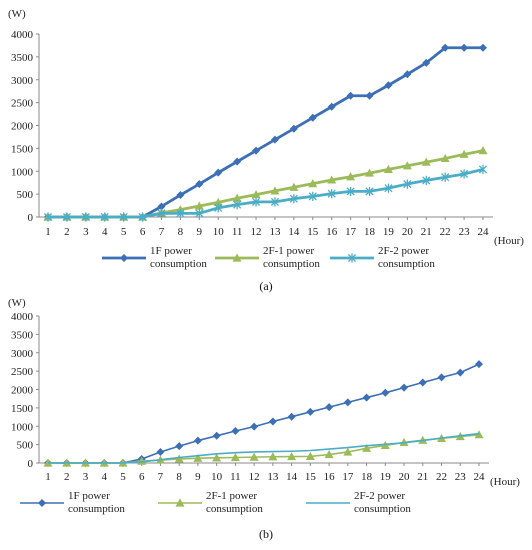  Describe the element at coordinates (198, 477) in the screenshot. I see `x-tick-label: 9` at that location.